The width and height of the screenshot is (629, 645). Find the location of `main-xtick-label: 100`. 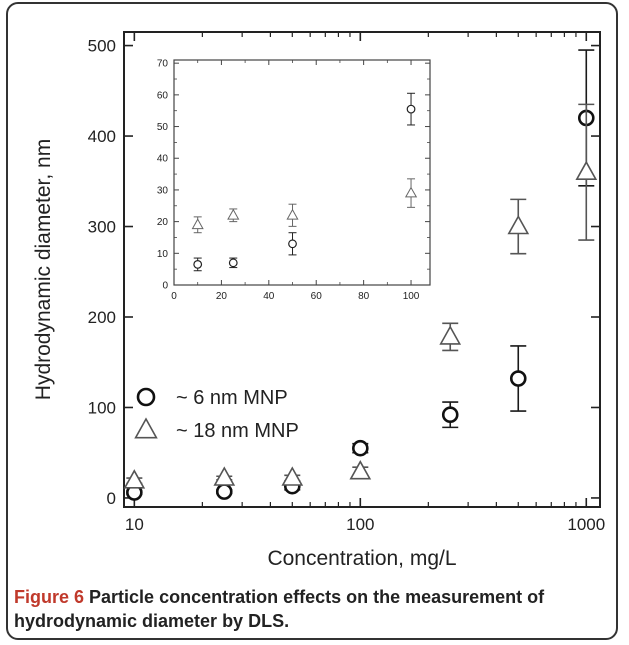

main-xtick-label: 100 is located at coordinates (360, 524).